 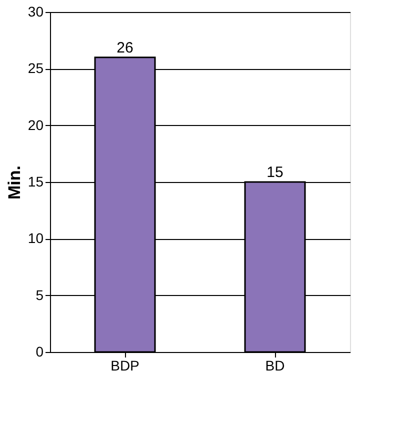 I want to click on data-label: 26, so click(x=125, y=47).